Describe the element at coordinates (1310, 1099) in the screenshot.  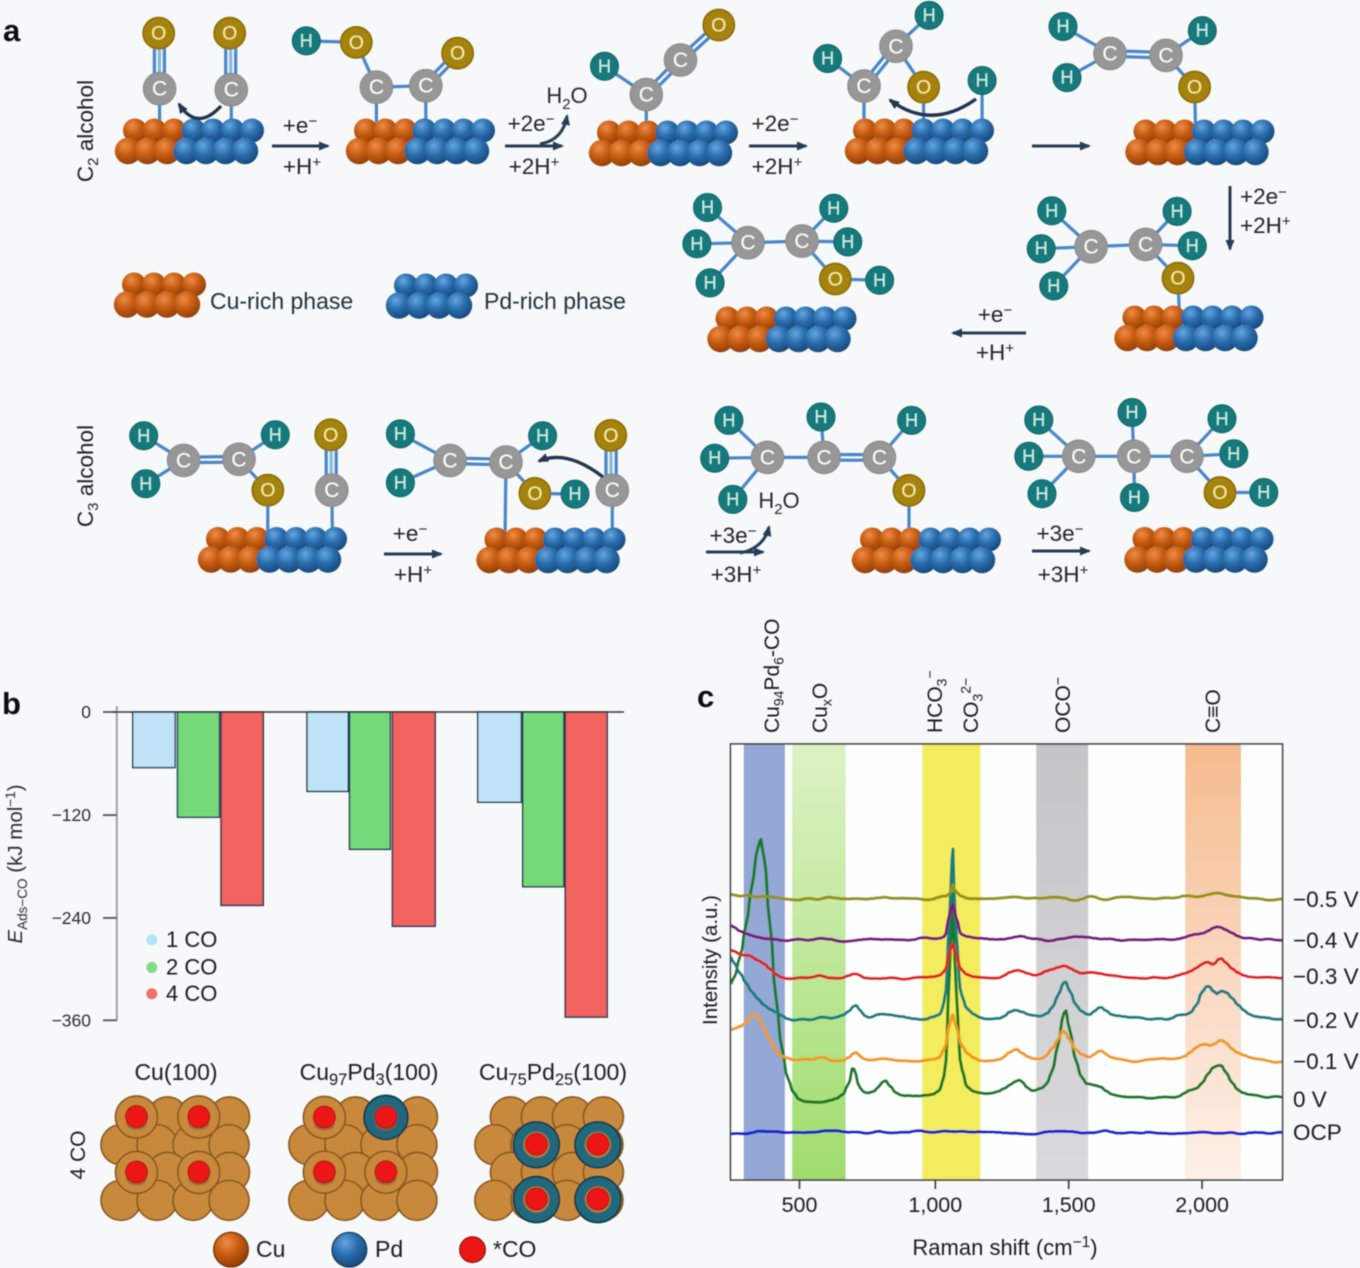
I see `svg-text: 0 V` at that location.